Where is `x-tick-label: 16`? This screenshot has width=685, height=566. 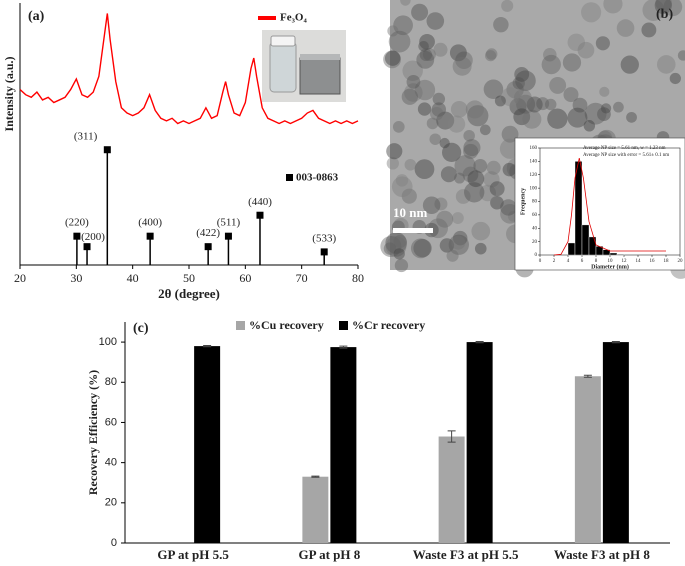 x-tick-label: 16 is located at coordinates (653, 261).